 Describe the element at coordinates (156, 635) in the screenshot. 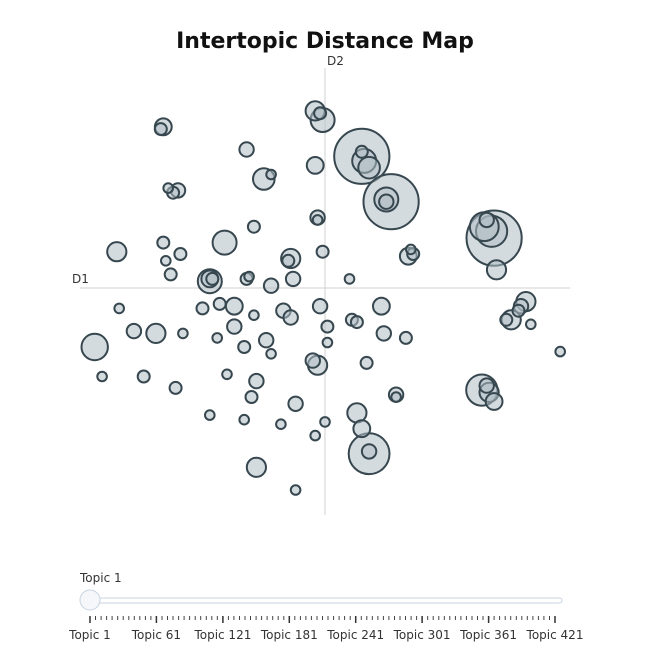

I see `slider-tick-label: Topic 61` at that location.